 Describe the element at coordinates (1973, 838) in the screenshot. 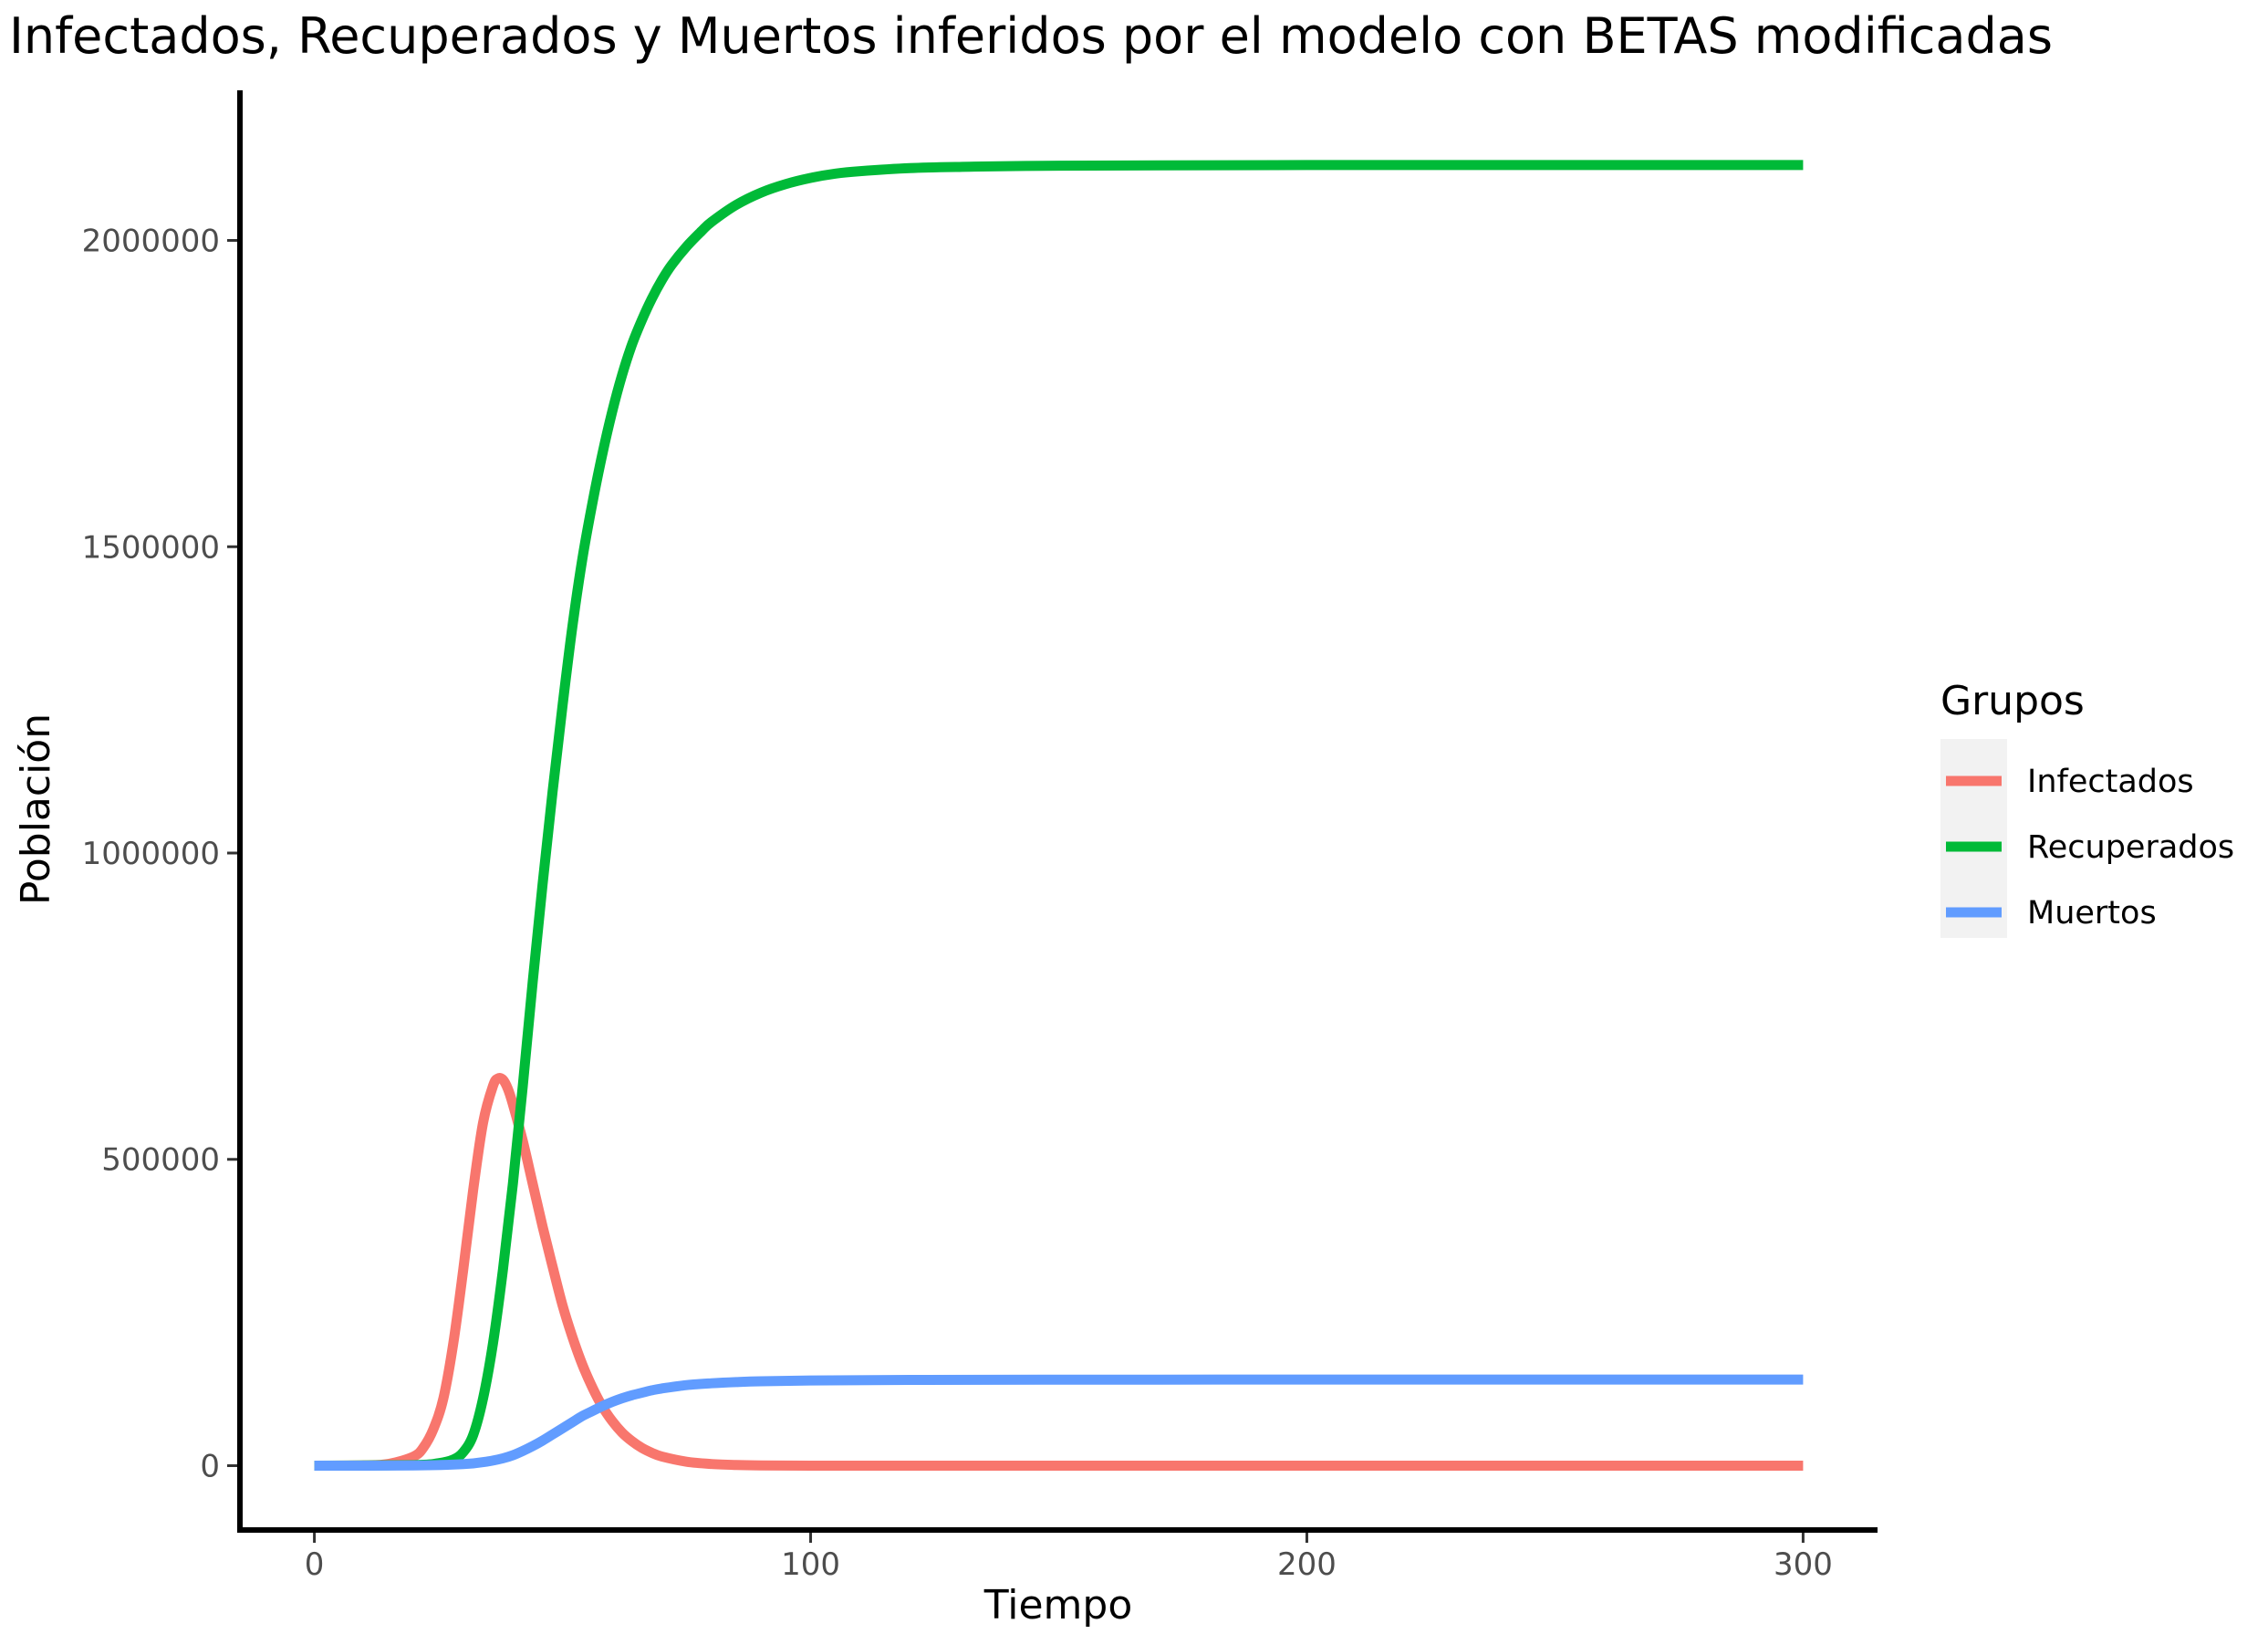

I see `legend-key-background` at that location.